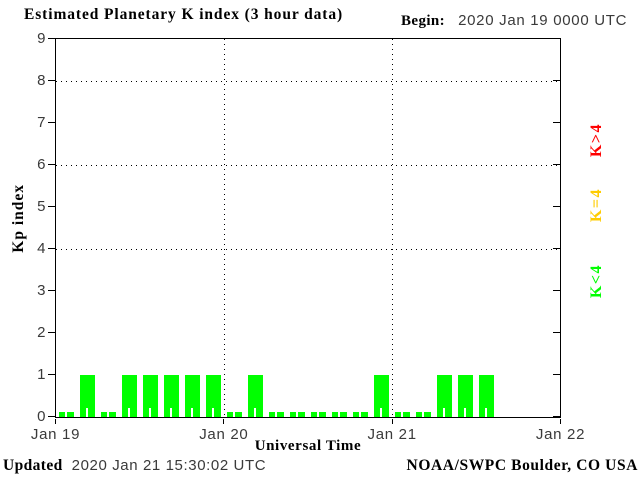 The height and width of the screenshot is (480, 640). What do you see at coordinates (308, 446) in the screenshot?
I see `x-axis-title: Universal Time` at bounding box center [308, 446].